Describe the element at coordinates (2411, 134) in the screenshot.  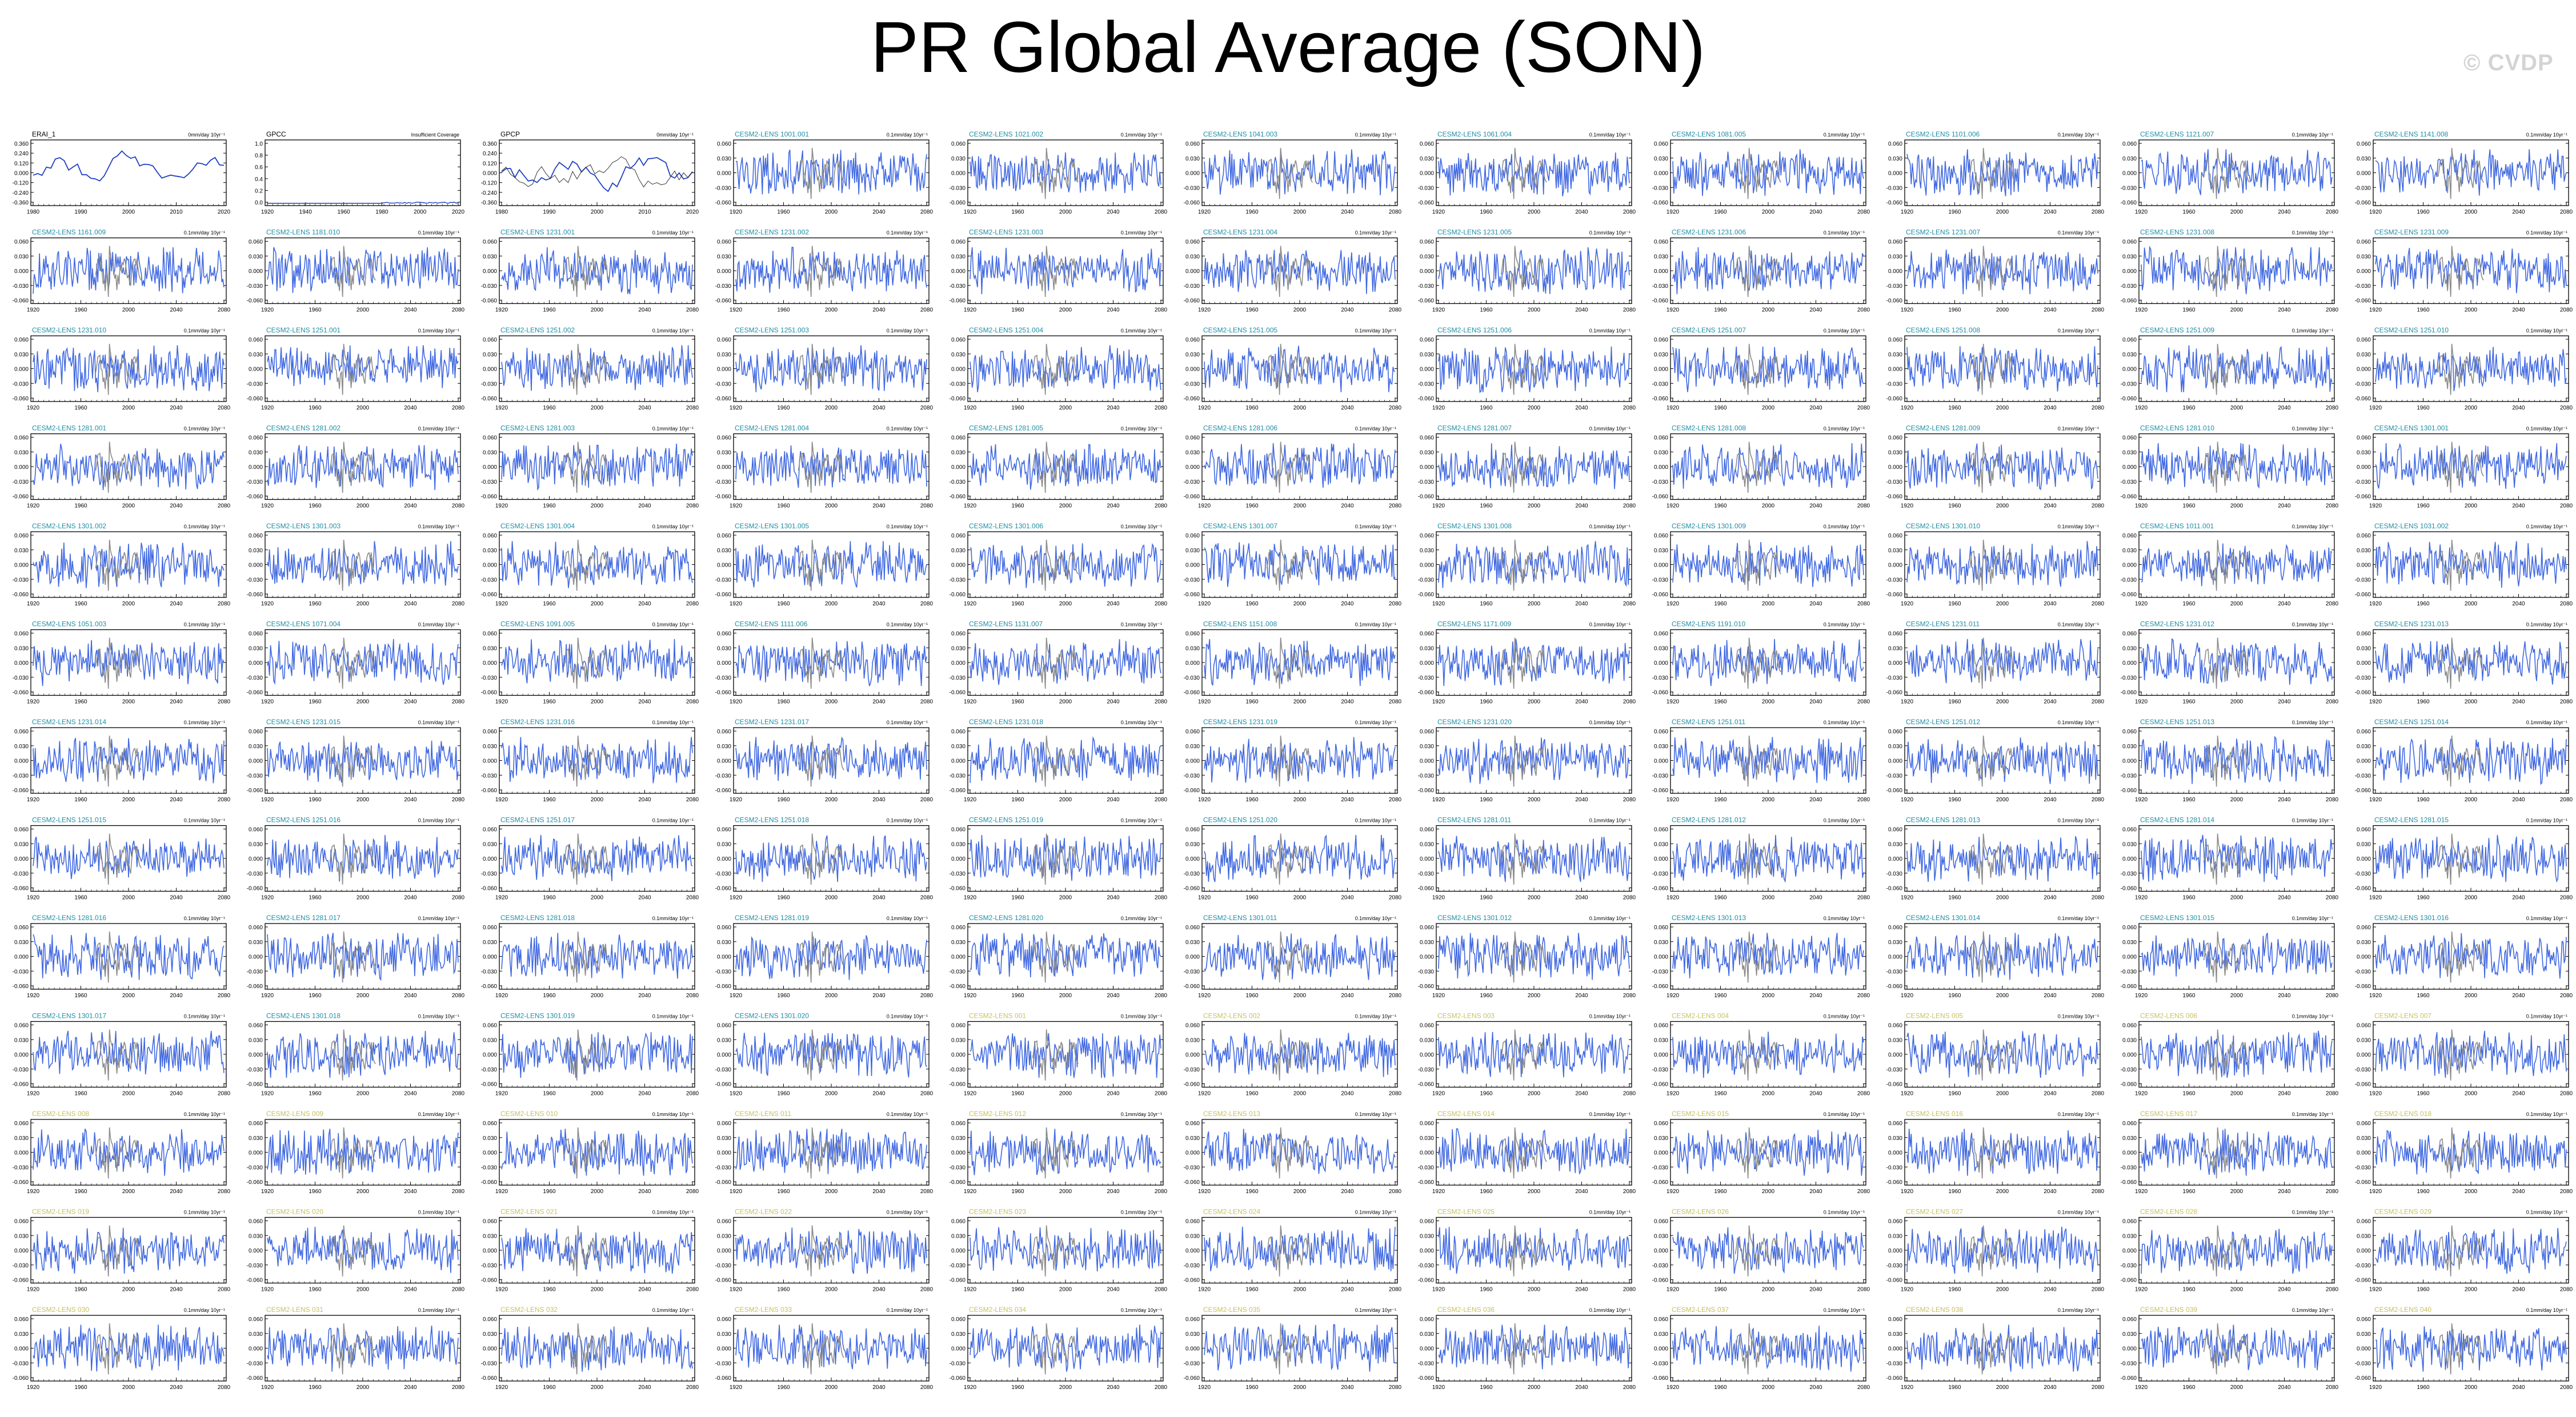
I see `panel-label: CESM2-LENS 1141.008` at that location.